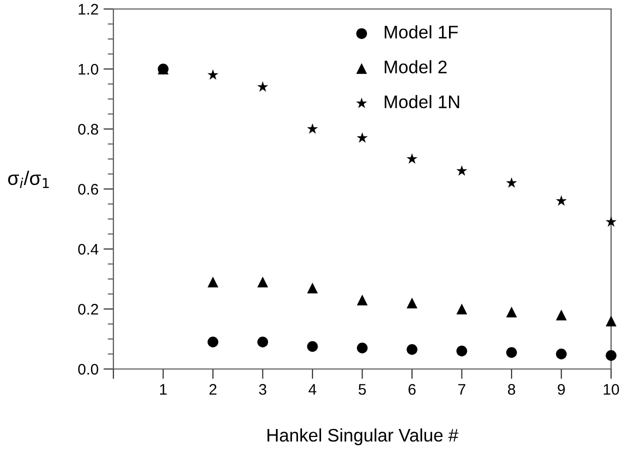 This screenshot has height=450, width=630. Describe the element at coordinates (88, 309) in the screenshot. I see `y-tick-label: 0.2` at that location.